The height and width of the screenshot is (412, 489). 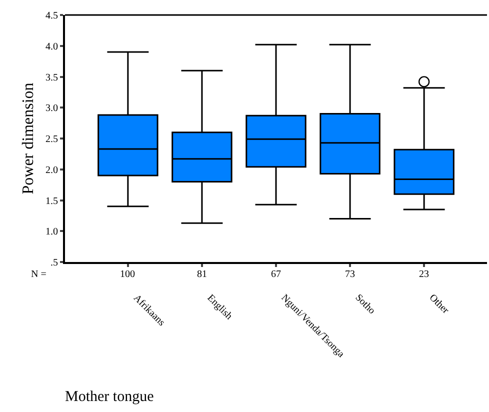 What do you see at coordinates (350, 274) in the screenshot?
I see `text: 73` at bounding box center [350, 274].